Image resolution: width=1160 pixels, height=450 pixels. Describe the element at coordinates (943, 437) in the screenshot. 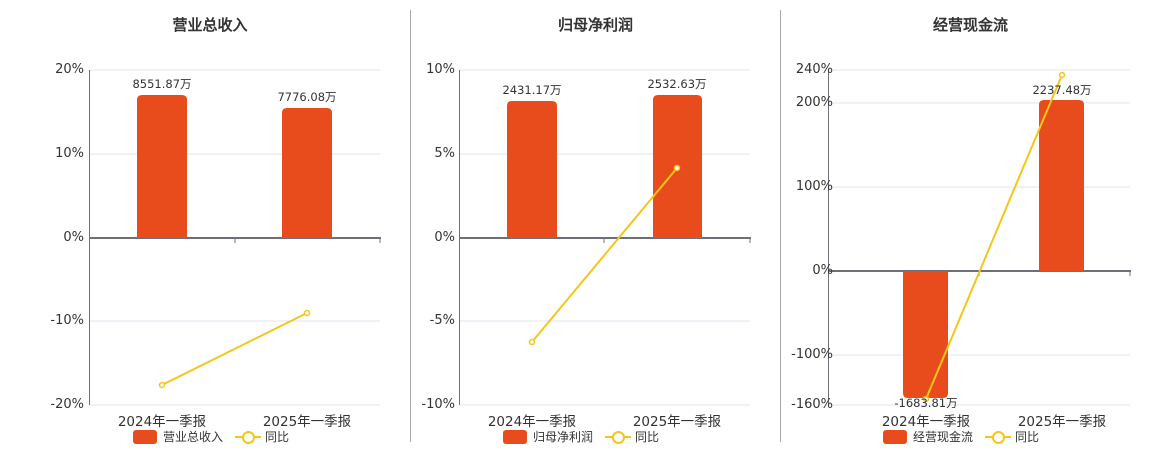

I see `legend-label-bar: 经营现金流` at that location.